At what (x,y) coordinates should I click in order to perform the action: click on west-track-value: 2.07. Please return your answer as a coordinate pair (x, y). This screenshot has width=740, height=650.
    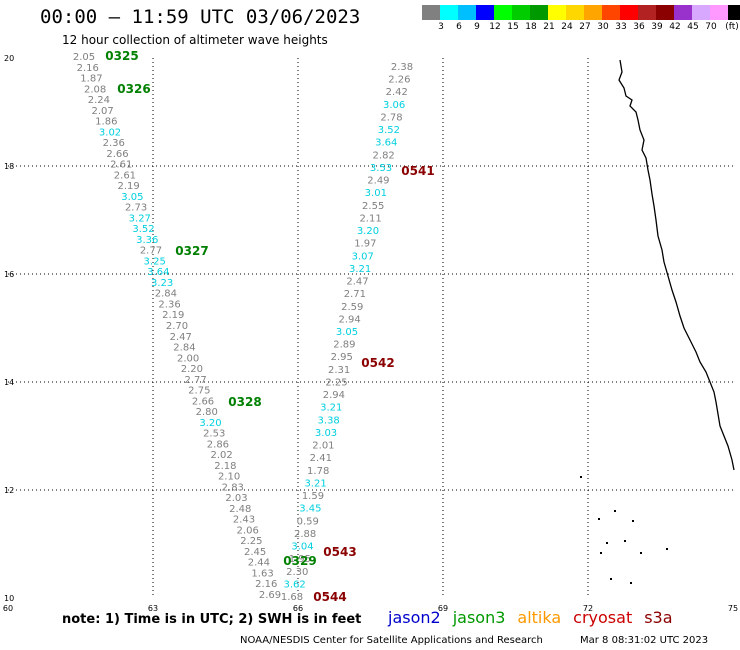
    Looking at the image, I should click on (102, 111).